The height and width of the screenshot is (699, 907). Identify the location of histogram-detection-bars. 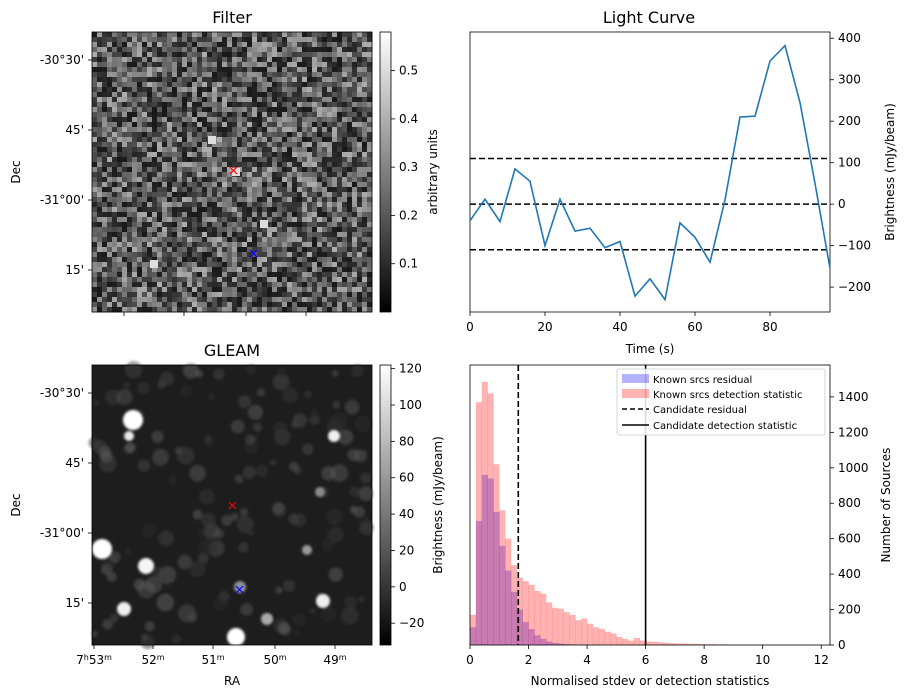
(646, 513).